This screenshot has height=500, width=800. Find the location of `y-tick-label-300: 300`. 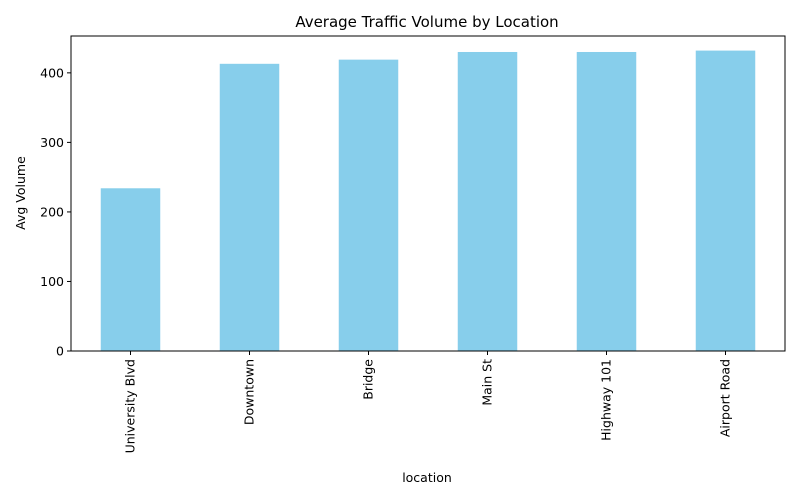

y-tick-label-300: 300 is located at coordinates (52, 142).